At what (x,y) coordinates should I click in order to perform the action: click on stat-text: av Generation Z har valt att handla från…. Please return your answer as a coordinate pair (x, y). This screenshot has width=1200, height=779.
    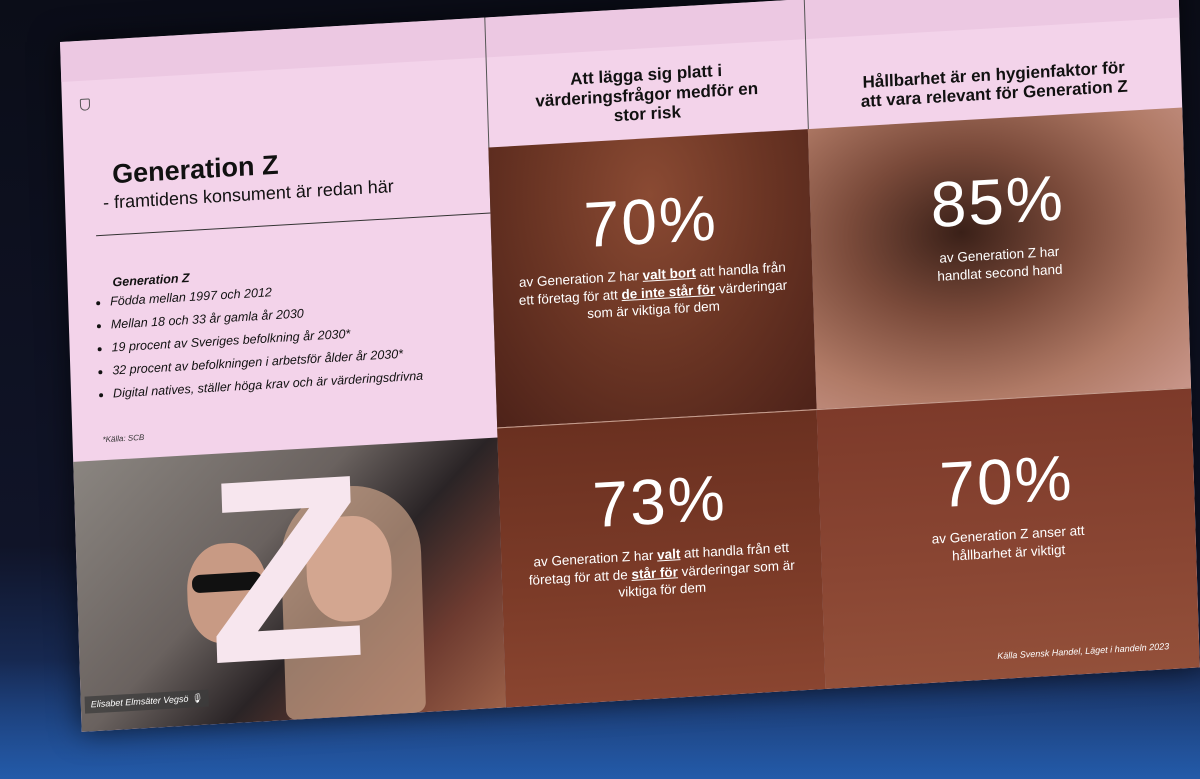
    Looking at the image, I should click on (661, 569).